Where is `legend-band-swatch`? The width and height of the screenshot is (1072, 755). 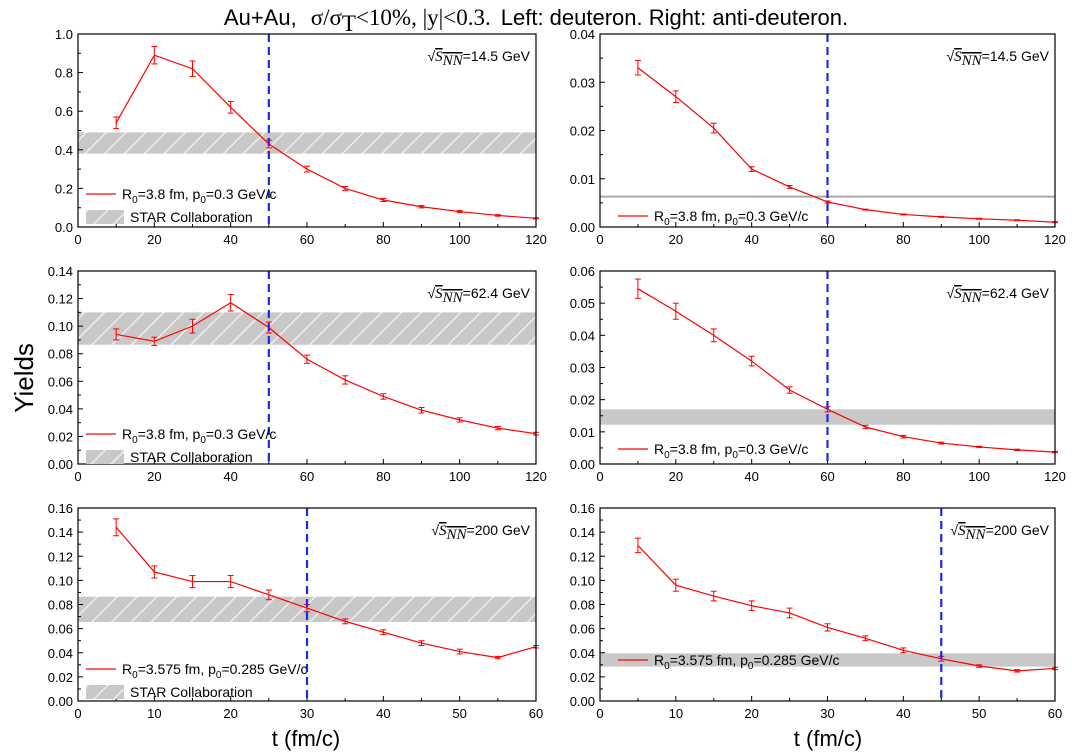 legend-band-swatch is located at coordinates (105, 692).